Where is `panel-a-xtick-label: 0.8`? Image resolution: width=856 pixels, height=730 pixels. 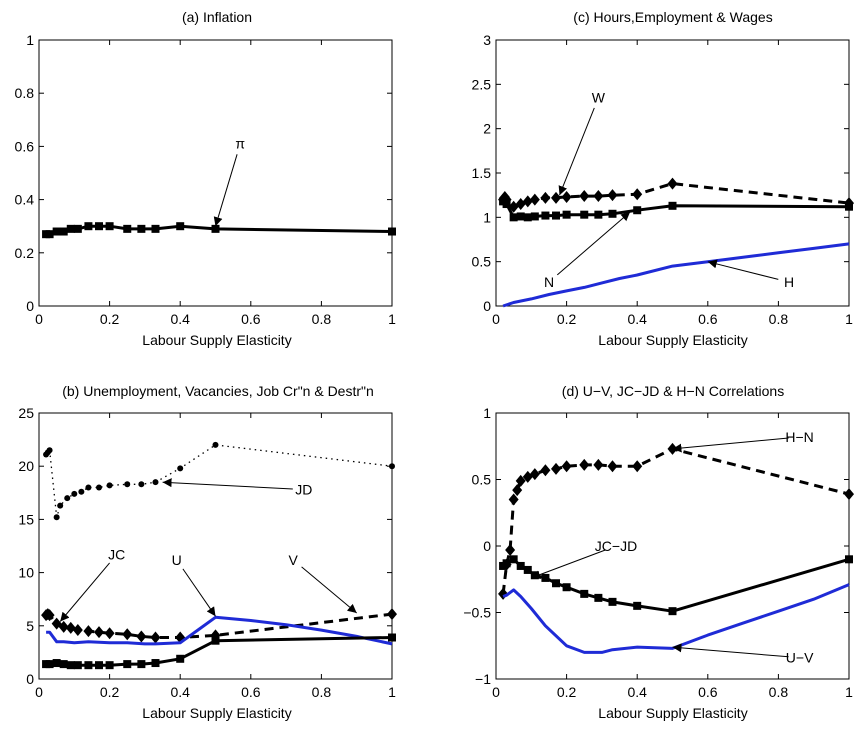
panel-a-xtick-label: 0.8 is located at coordinates (322, 319).